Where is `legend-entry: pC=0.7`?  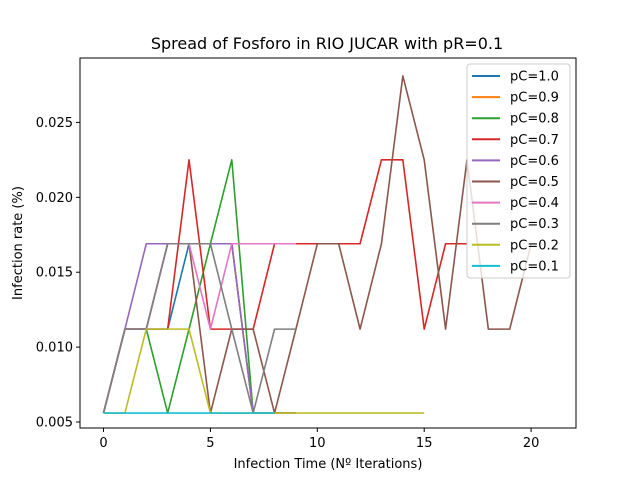 legend-entry: pC=0.7 is located at coordinates (534, 140).